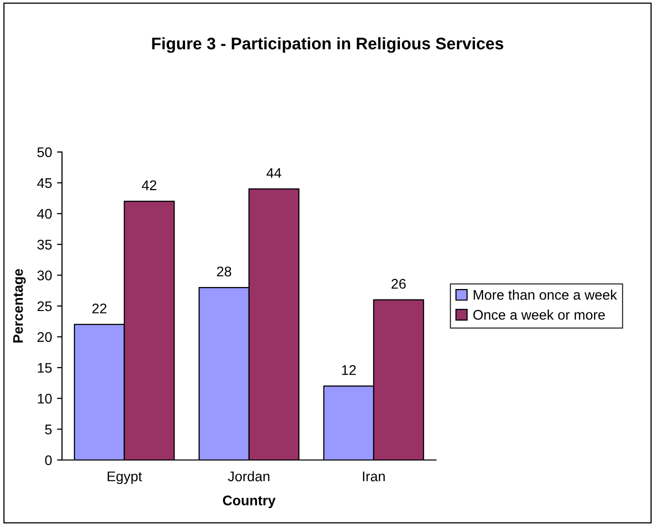  I want to click on y-tick-label: 50, so click(44, 152).